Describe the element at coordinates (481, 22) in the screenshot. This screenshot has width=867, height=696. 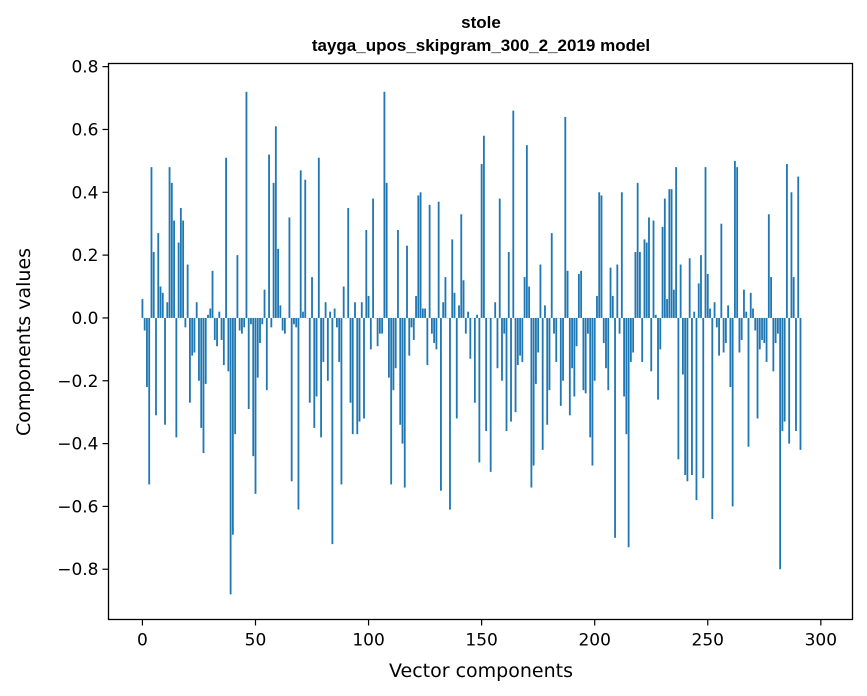
I see `chart-title: stole` at that location.